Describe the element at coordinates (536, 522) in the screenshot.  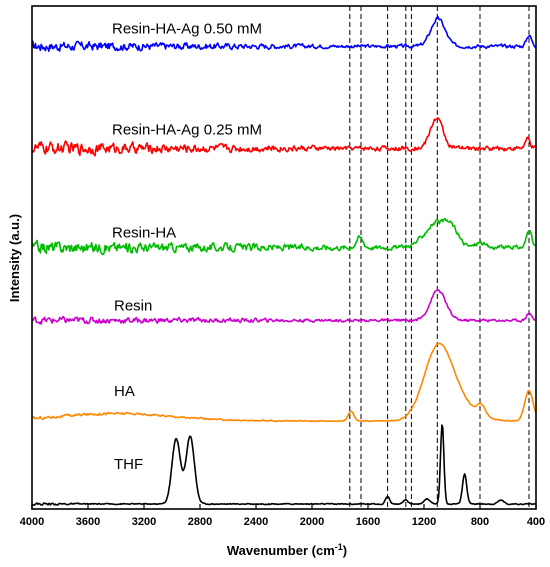
I see `x-tick-label-400: 400` at that location.